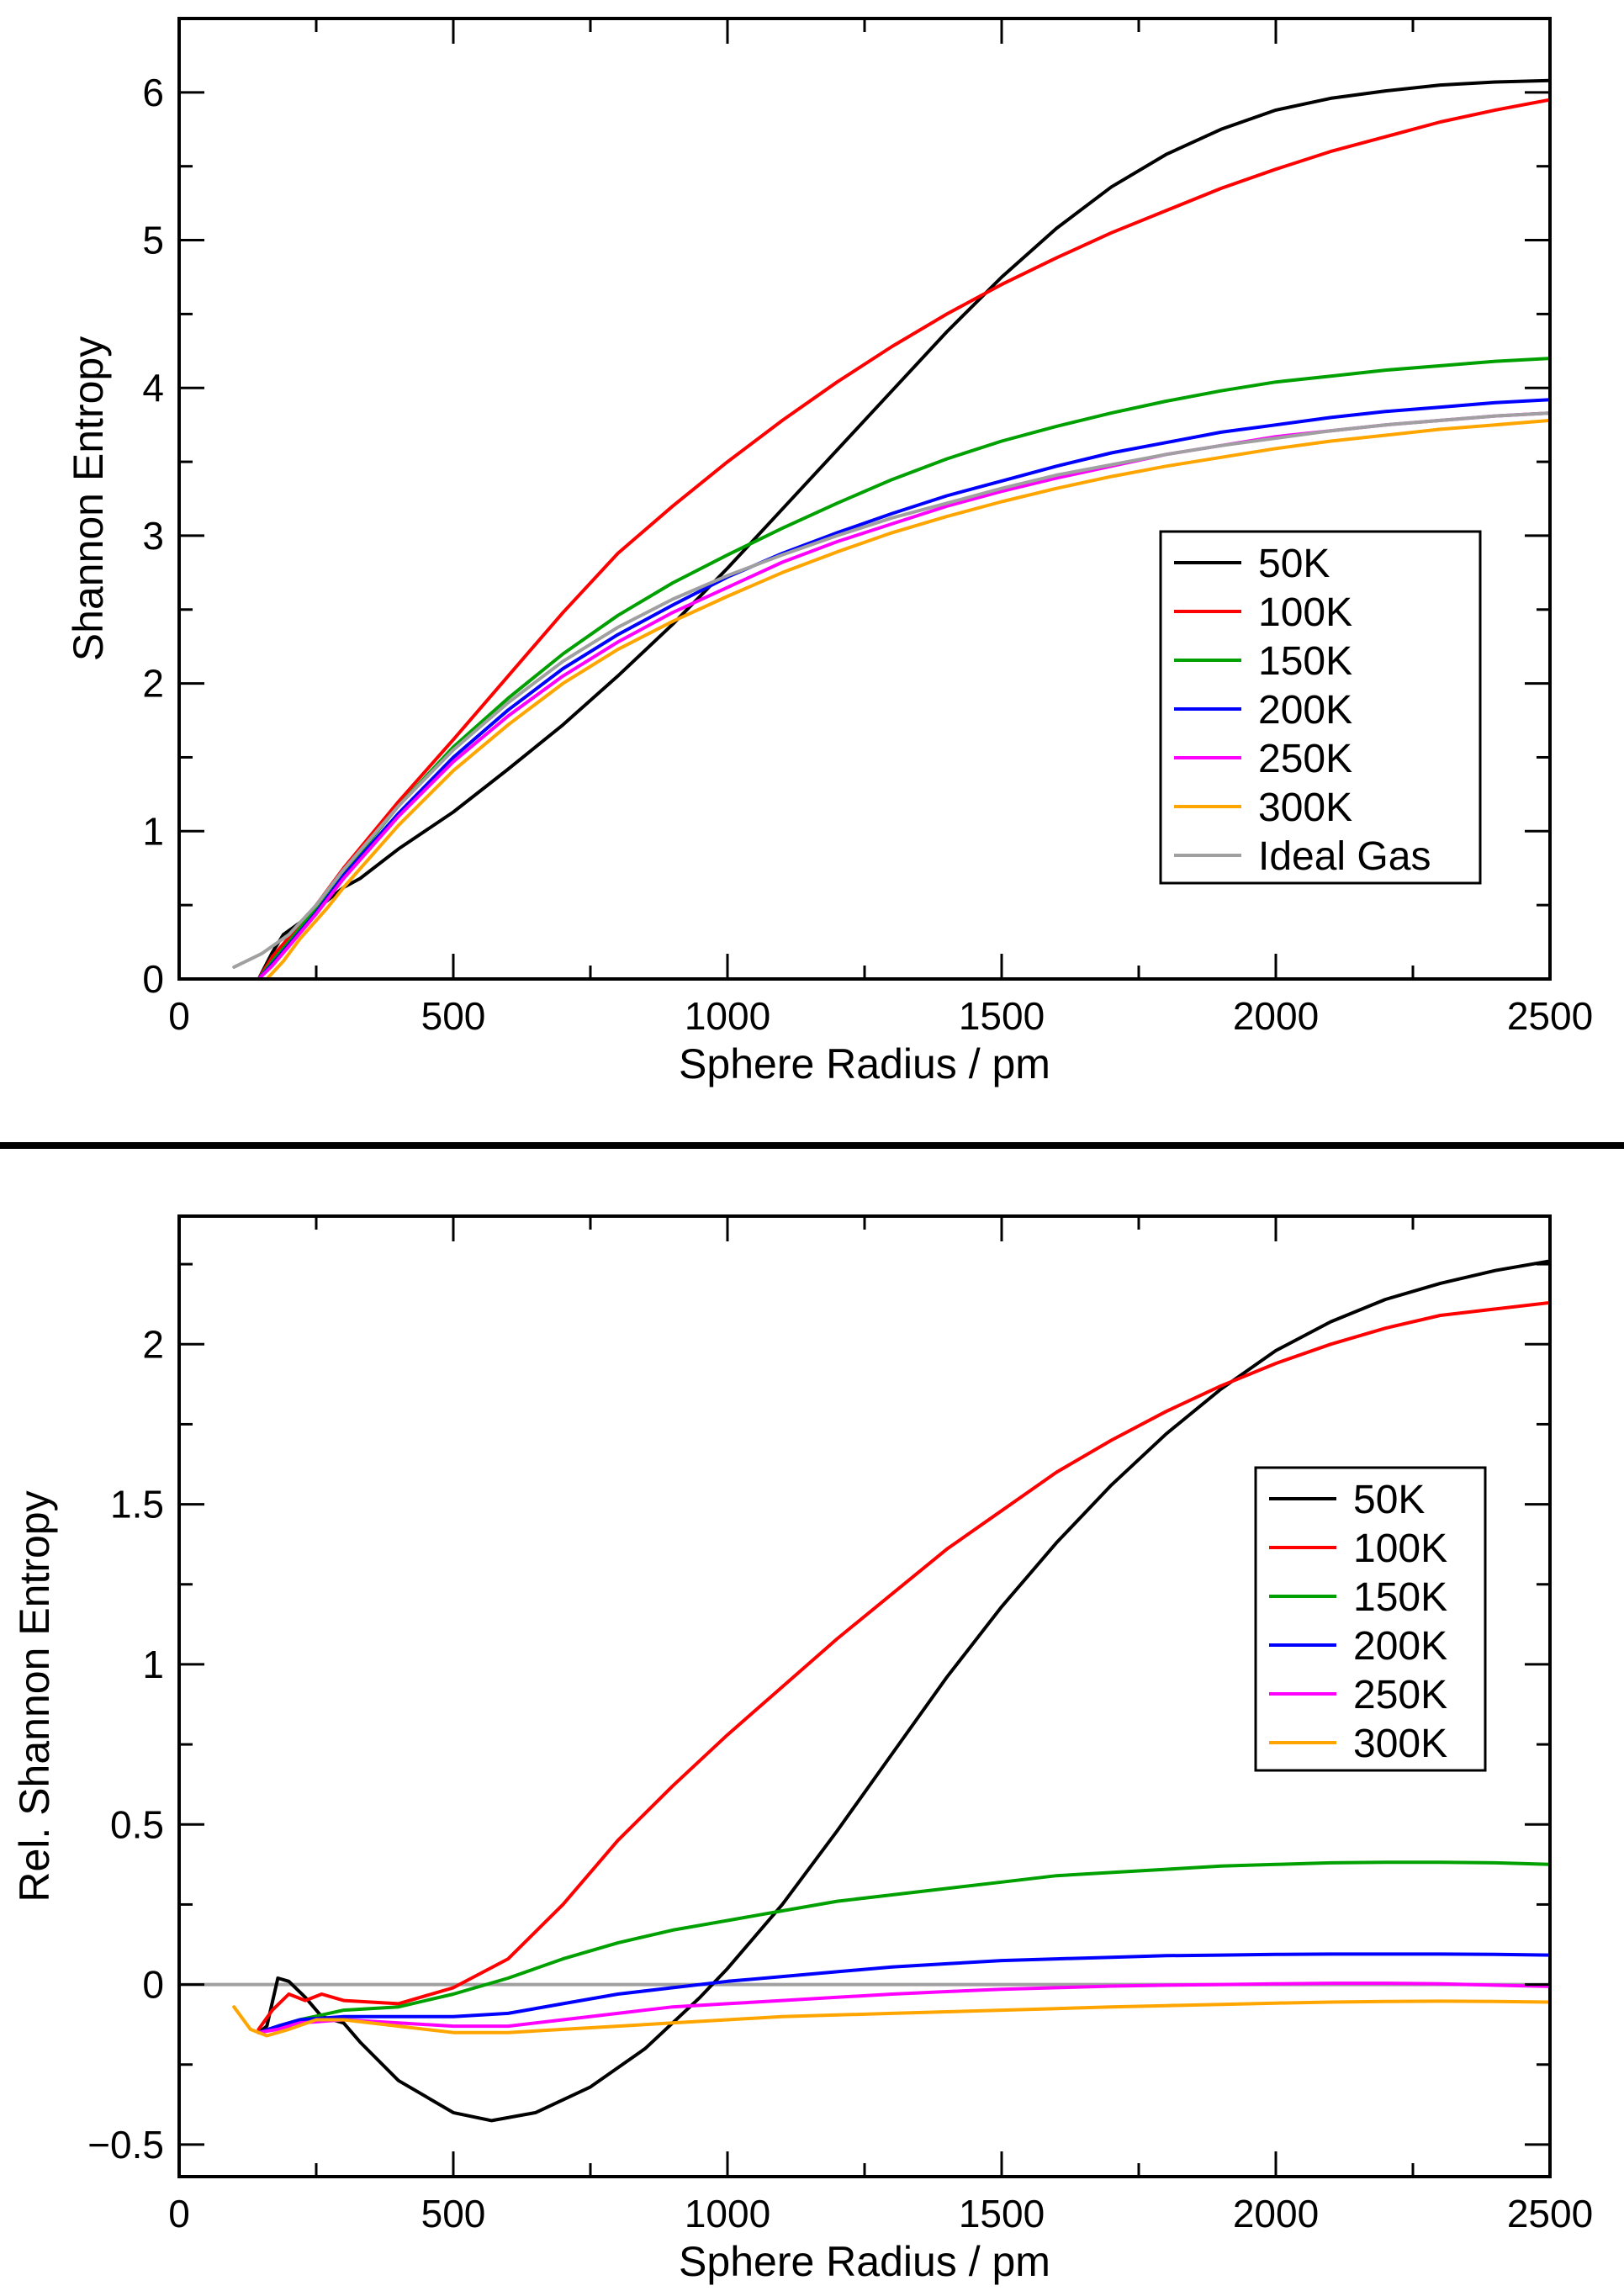 Image resolution: width=1624 pixels, height=2291 pixels. I want to click on series-line-300k, so click(891, 2019).